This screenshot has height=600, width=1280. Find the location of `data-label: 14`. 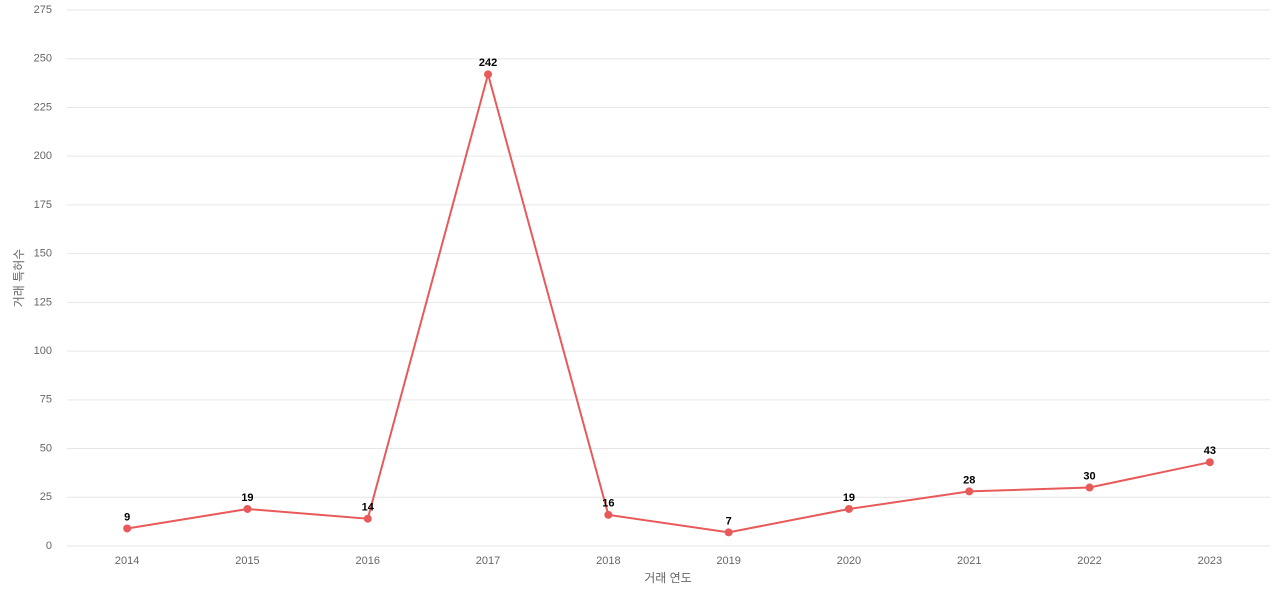

data-label: 14 is located at coordinates (368, 508).